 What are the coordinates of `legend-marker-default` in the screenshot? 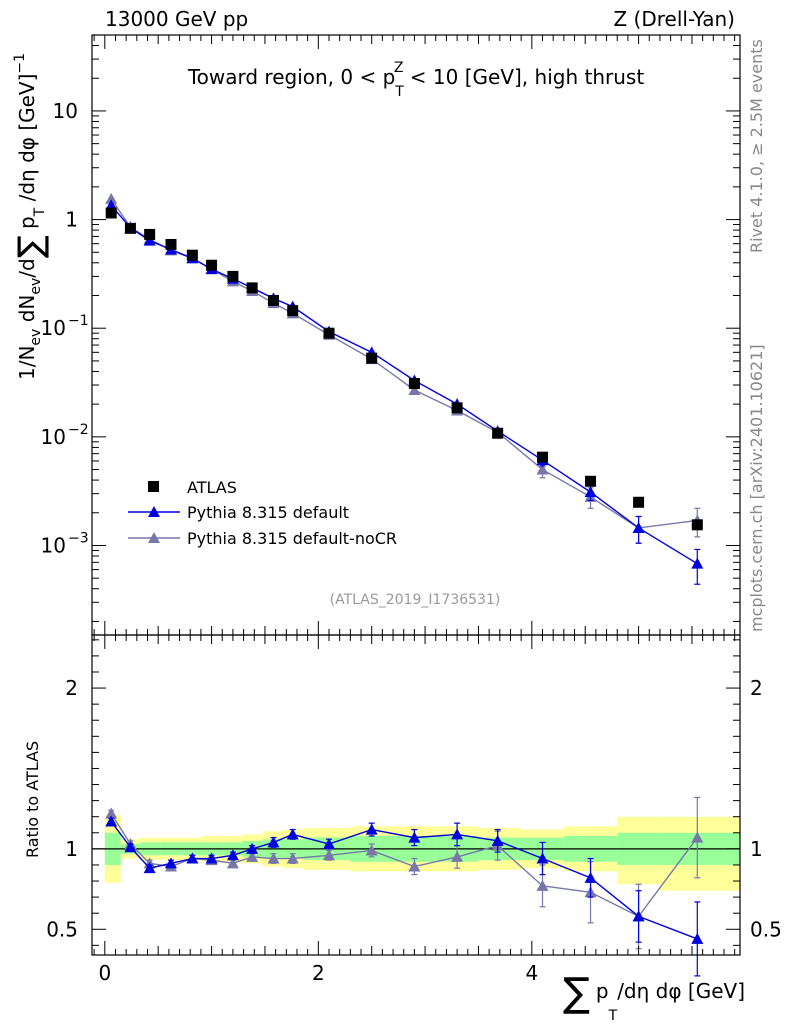 It's located at (154, 511).